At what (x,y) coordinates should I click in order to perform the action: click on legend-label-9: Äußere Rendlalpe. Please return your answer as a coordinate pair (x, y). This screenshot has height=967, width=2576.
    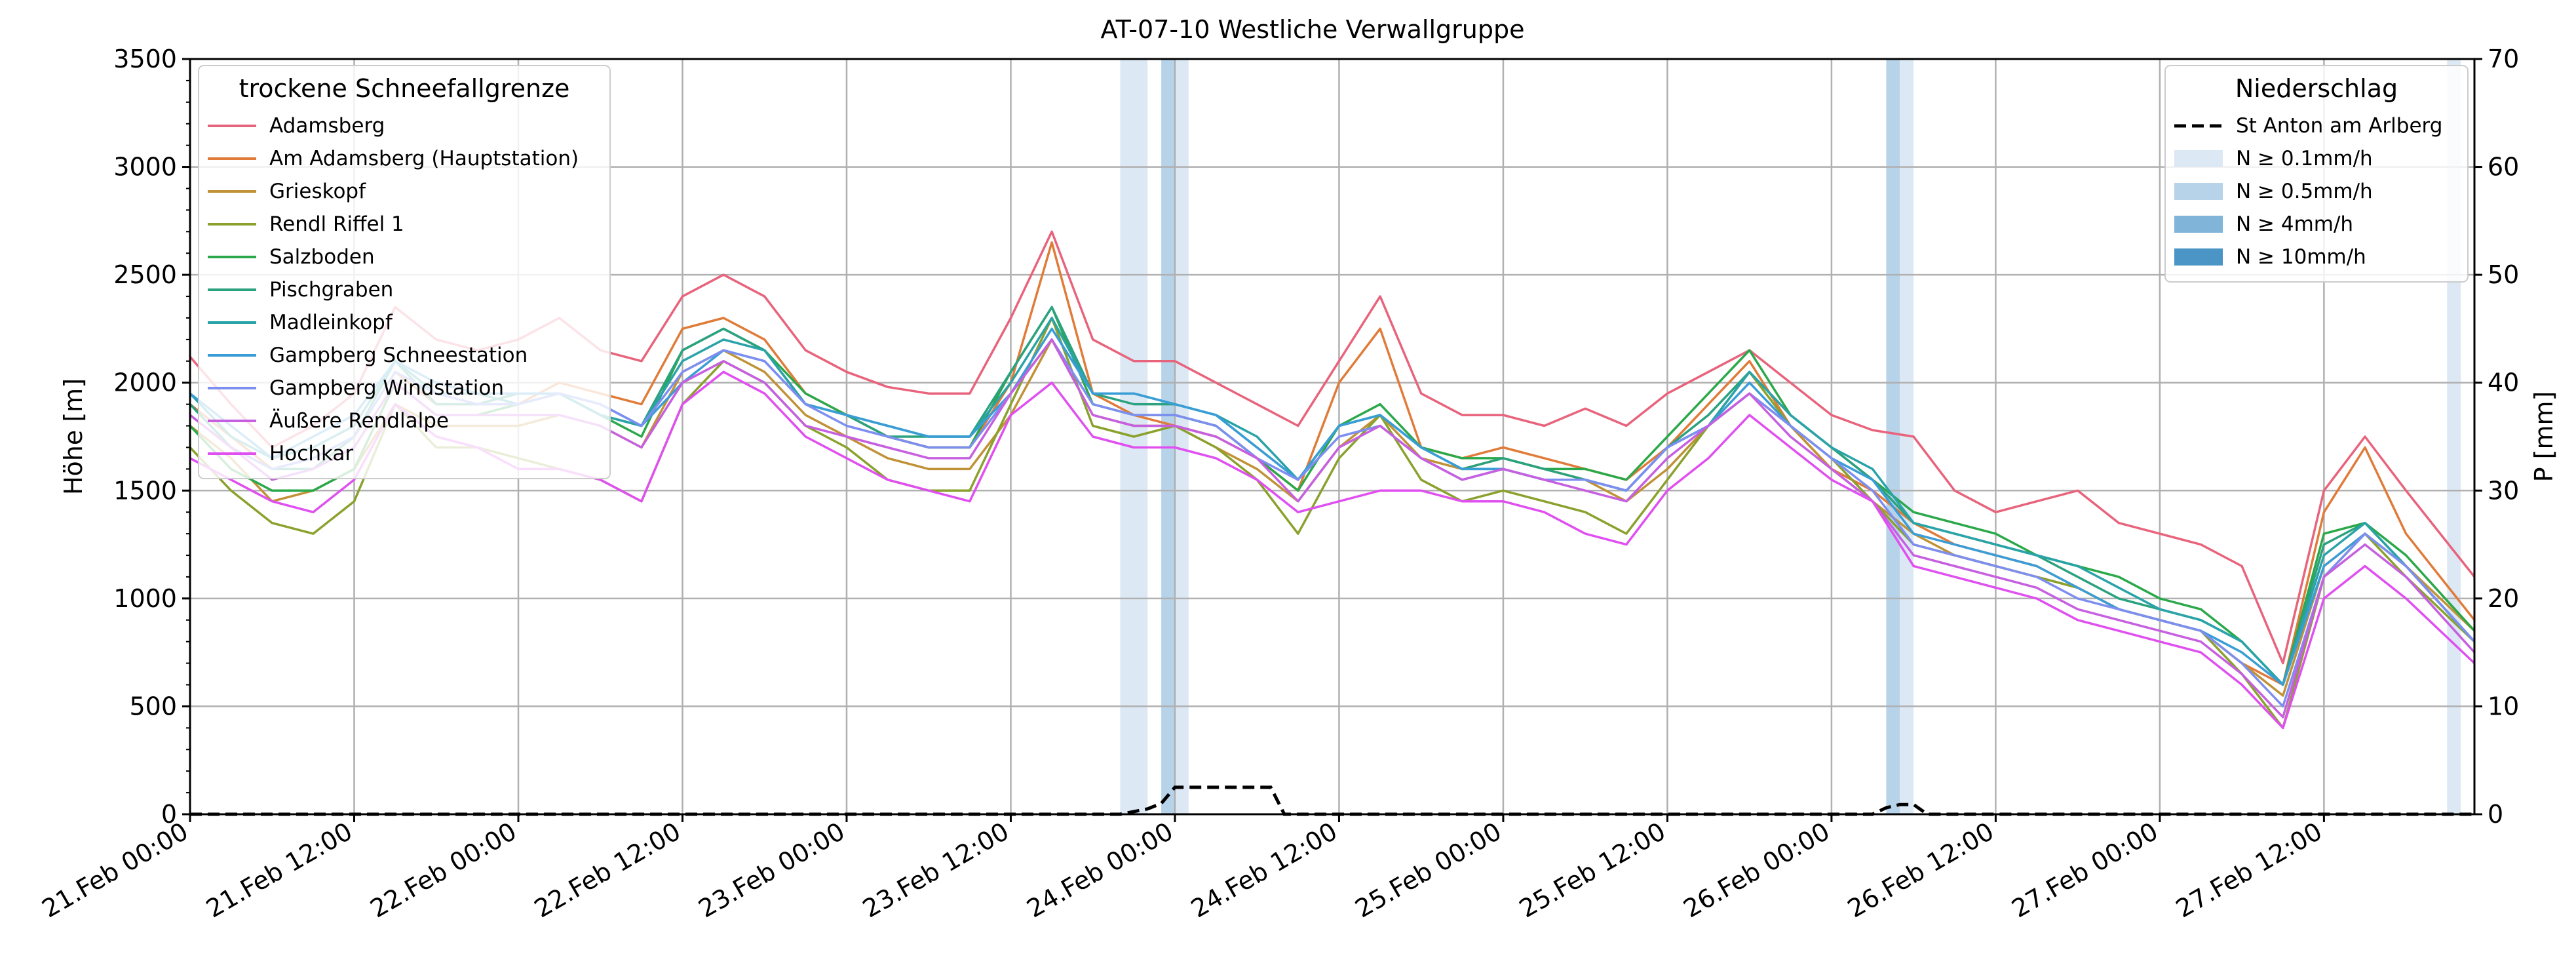
    Looking at the image, I should click on (359, 421).